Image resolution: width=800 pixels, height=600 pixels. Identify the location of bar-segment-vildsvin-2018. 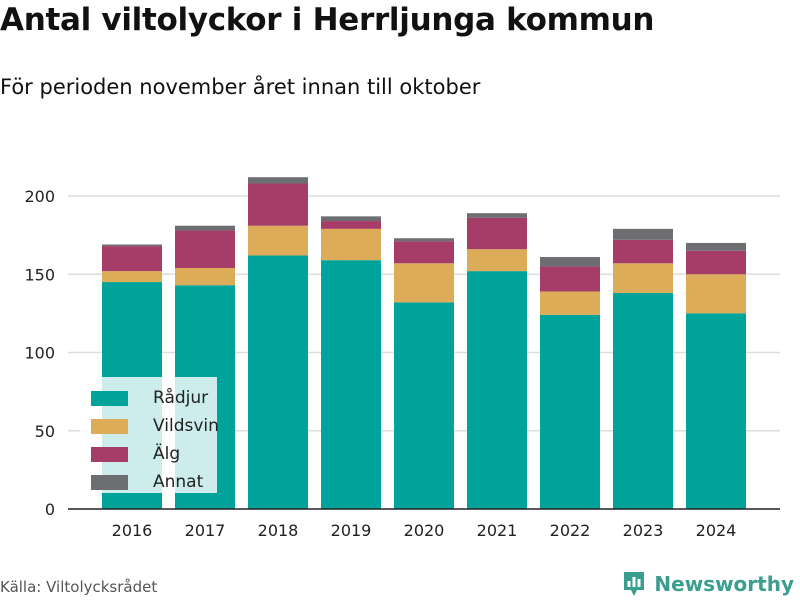
(278, 240).